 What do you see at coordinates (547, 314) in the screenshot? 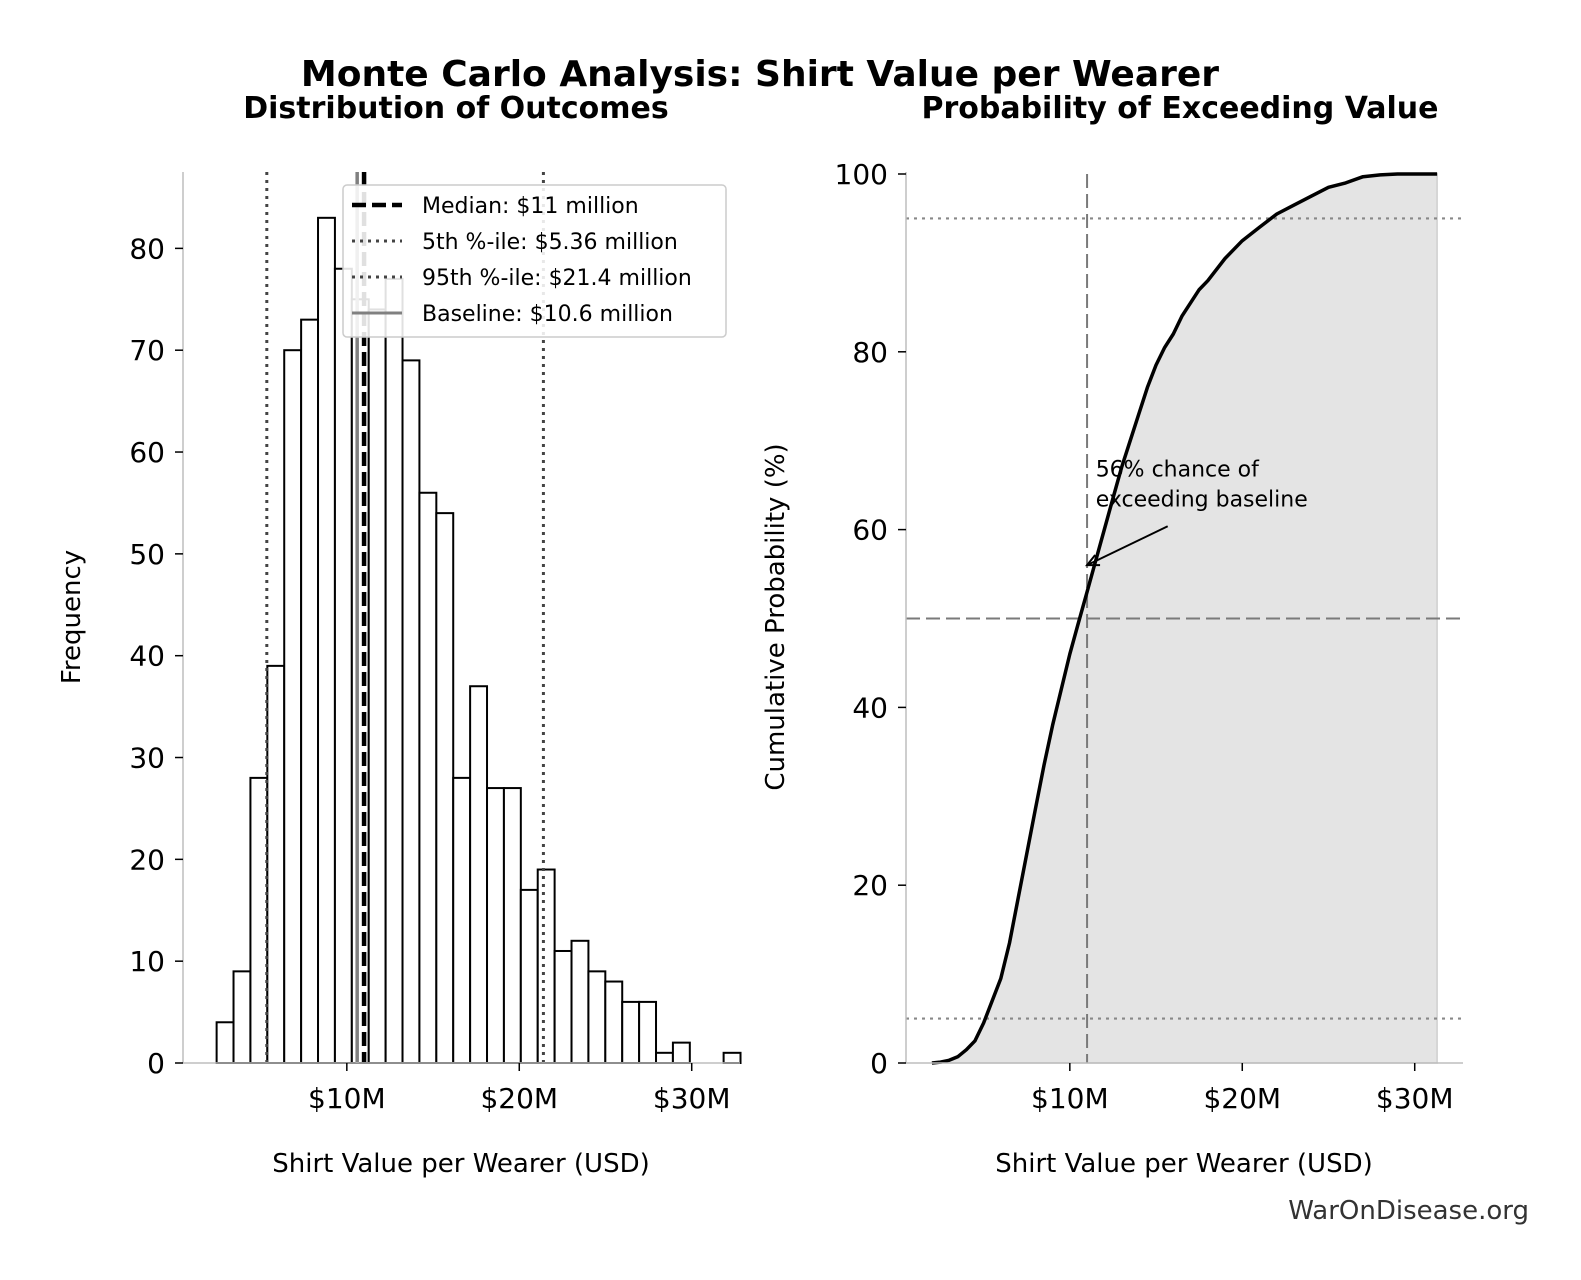
I see `legend-label-baseline: Baseline: $10.6 million` at bounding box center [547, 314].